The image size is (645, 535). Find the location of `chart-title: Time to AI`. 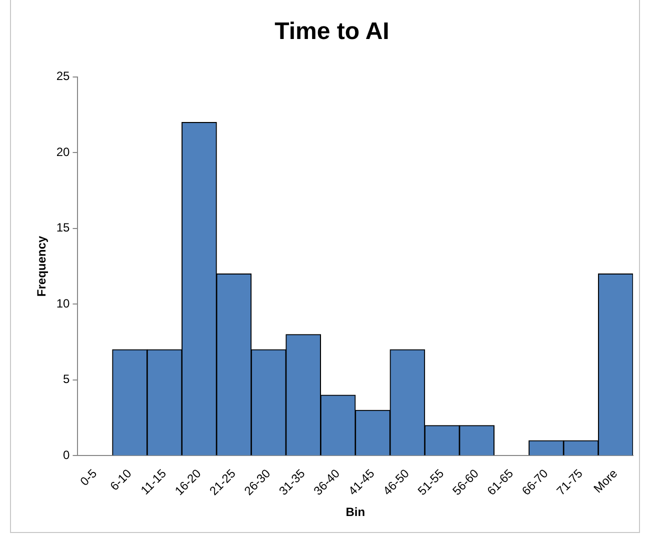

chart-title: Time to AI is located at coordinates (332, 32).